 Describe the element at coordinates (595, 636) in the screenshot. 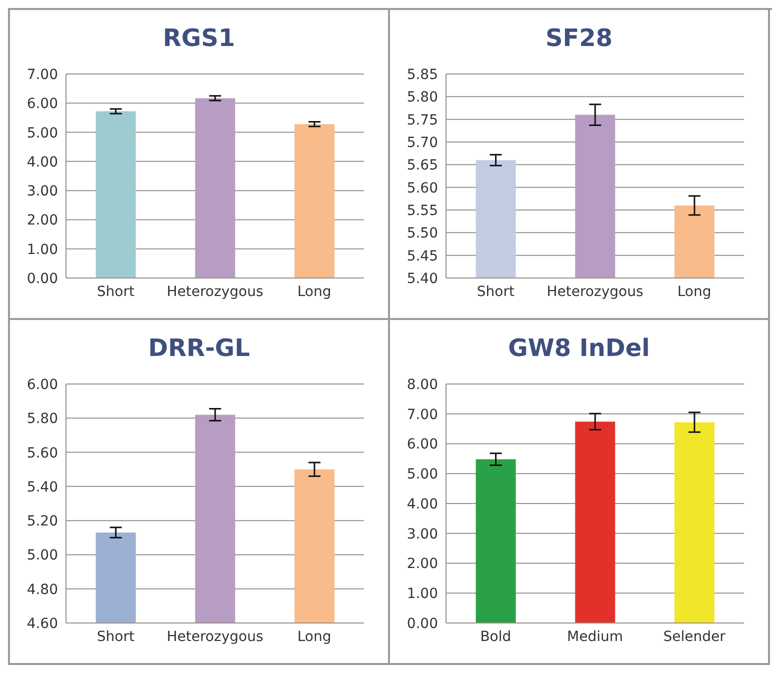

I see `x-tick-label: Medium` at that location.